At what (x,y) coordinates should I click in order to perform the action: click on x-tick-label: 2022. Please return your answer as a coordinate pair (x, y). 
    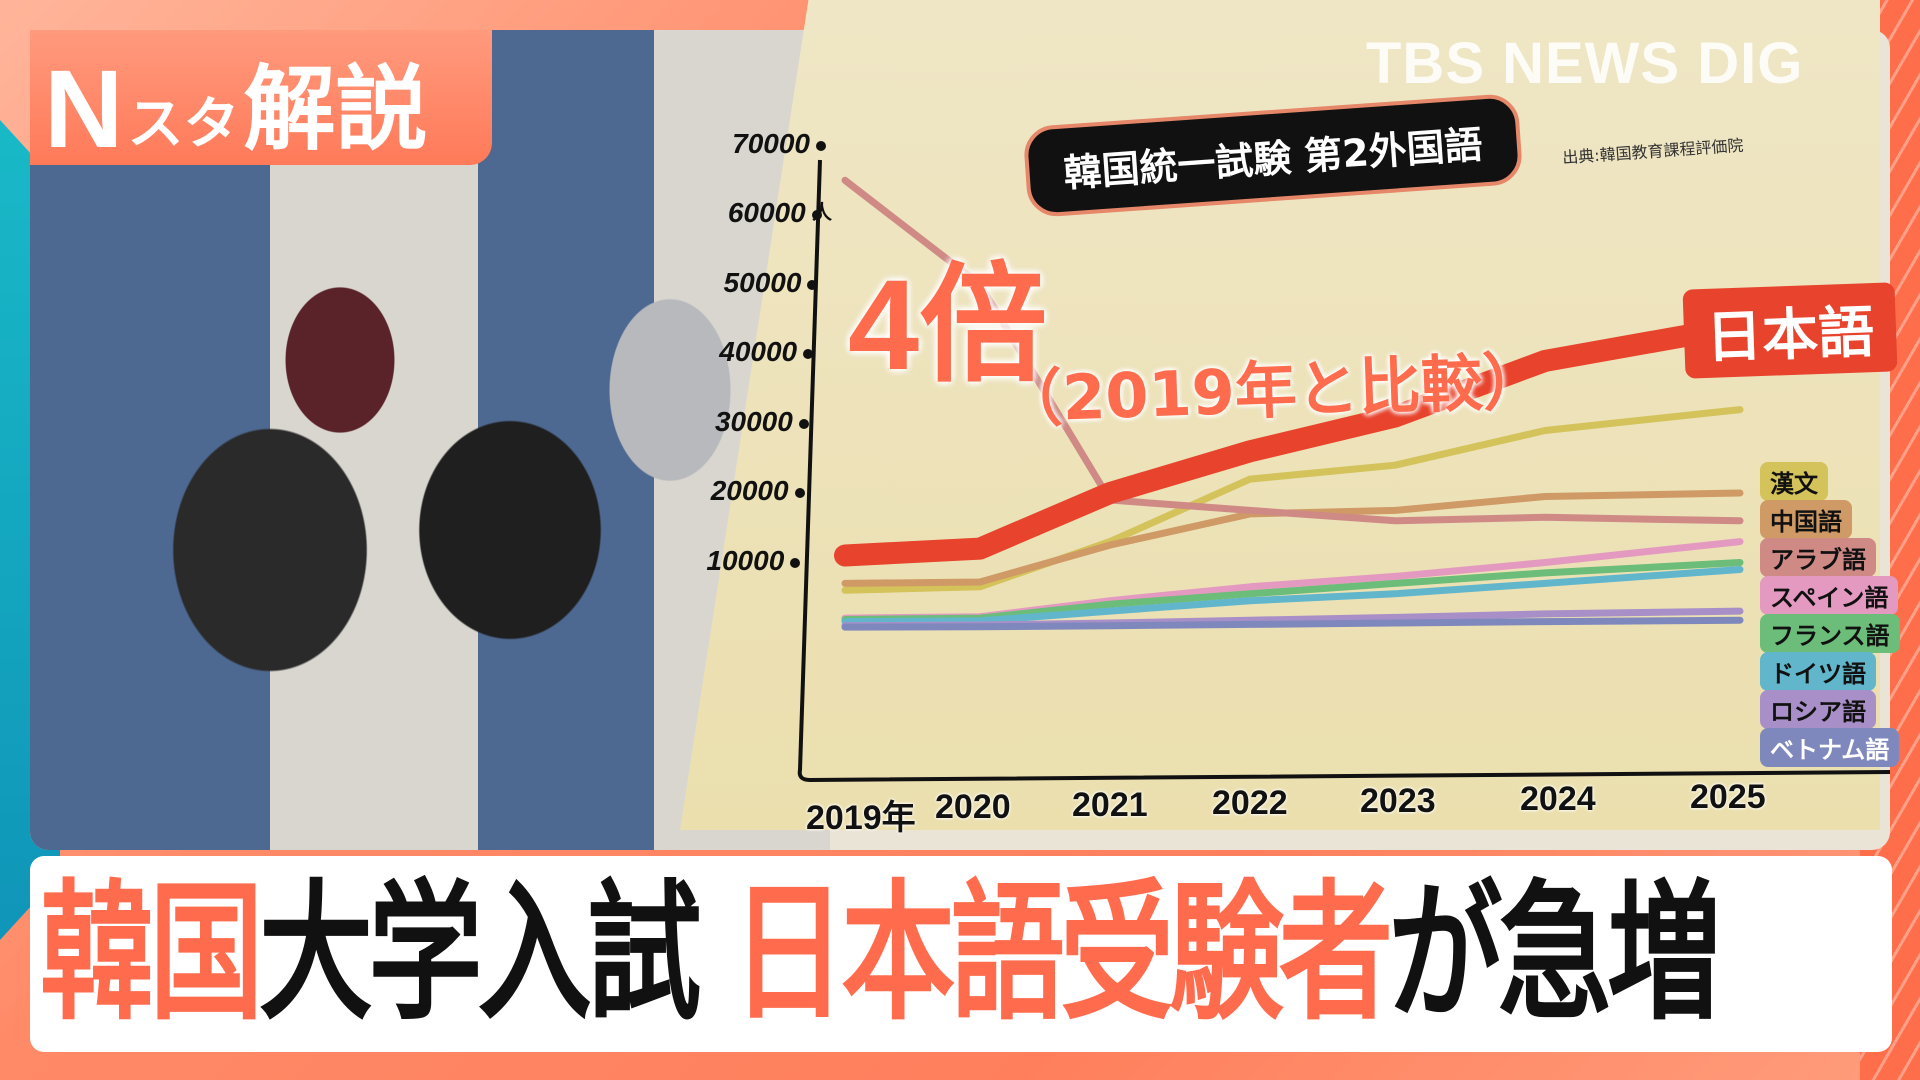
    Looking at the image, I should click on (1250, 803).